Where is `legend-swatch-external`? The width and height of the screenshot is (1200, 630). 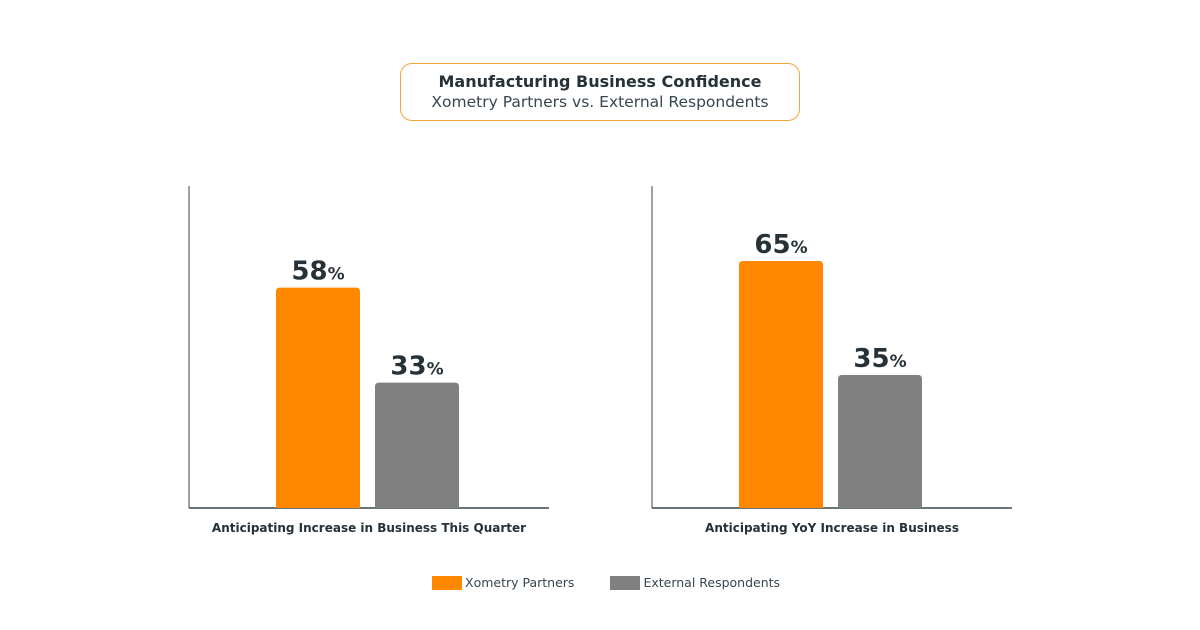
legend-swatch-external is located at coordinates (625, 582).